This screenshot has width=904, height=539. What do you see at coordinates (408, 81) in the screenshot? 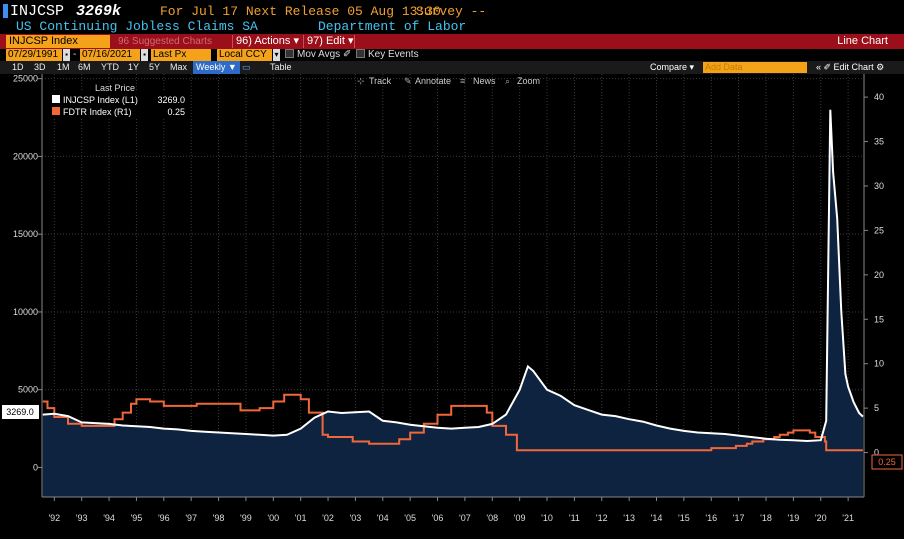
I see `annotate-icon: ✎` at bounding box center [408, 81].